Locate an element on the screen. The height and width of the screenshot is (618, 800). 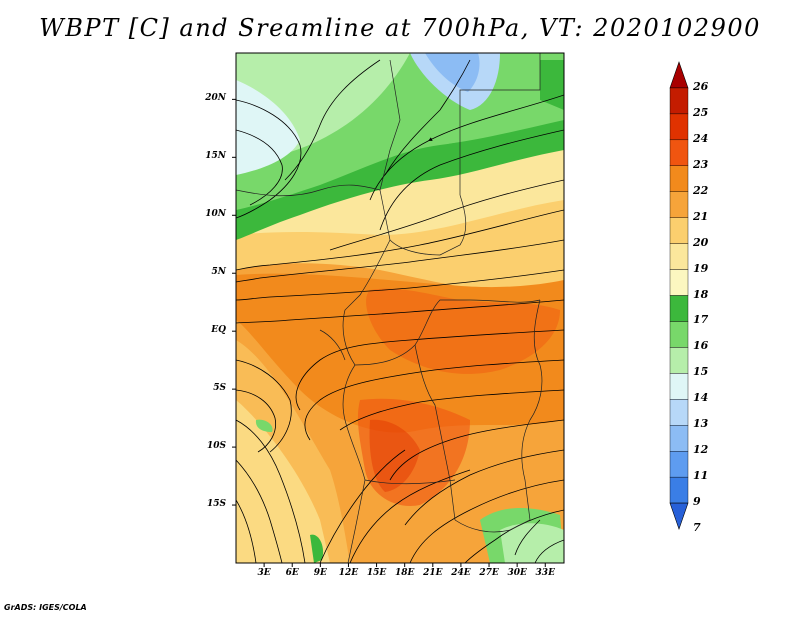
lon-label: 6E is located at coordinates (292, 573).